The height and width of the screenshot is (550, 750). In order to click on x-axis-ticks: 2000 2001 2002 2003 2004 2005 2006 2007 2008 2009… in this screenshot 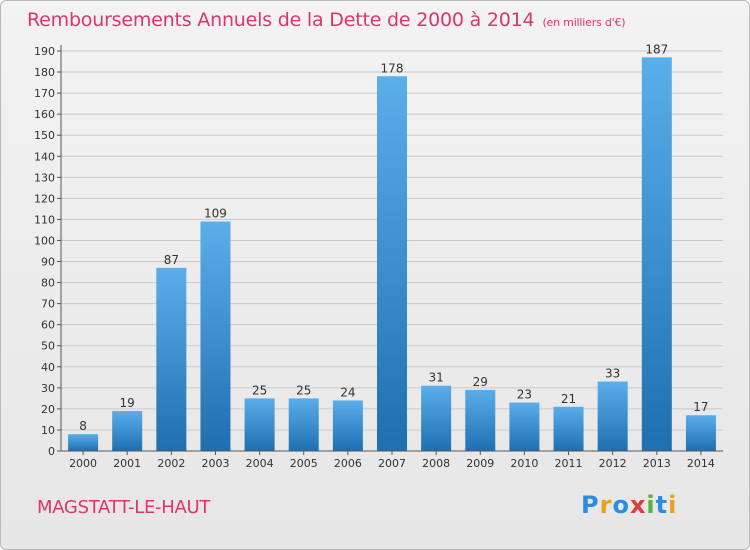, I will do `click(392, 460)`.